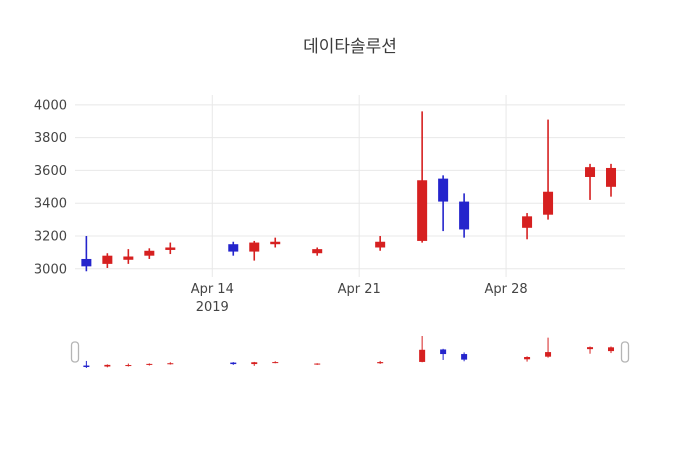  What do you see at coordinates (505, 289) in the screenshot?
I see `x-tick-label: Apr 28` at bounding box center [505, 289].